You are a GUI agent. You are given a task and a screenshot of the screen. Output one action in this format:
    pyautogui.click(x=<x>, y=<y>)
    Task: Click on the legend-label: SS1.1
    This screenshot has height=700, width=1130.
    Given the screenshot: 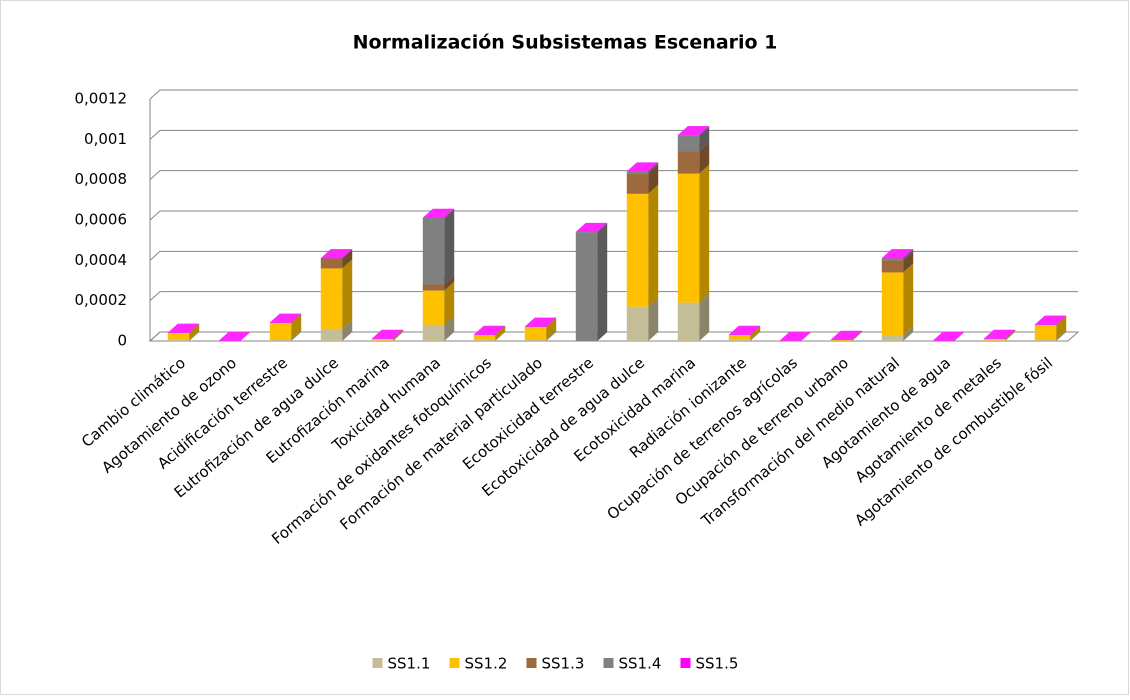 What is the action you would take?
    pyautogui.click(x=409, y=664)
    